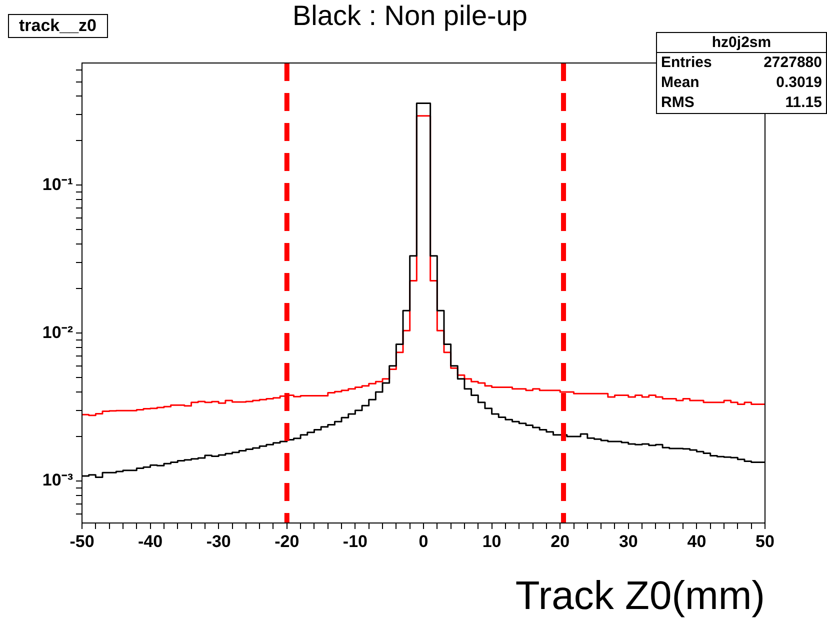 Image resolution: width=827 pixels, height=630 pixels. Describe the element at coordinates (680, 83) in the screenshot. I see `annotation: Mean` at that location.